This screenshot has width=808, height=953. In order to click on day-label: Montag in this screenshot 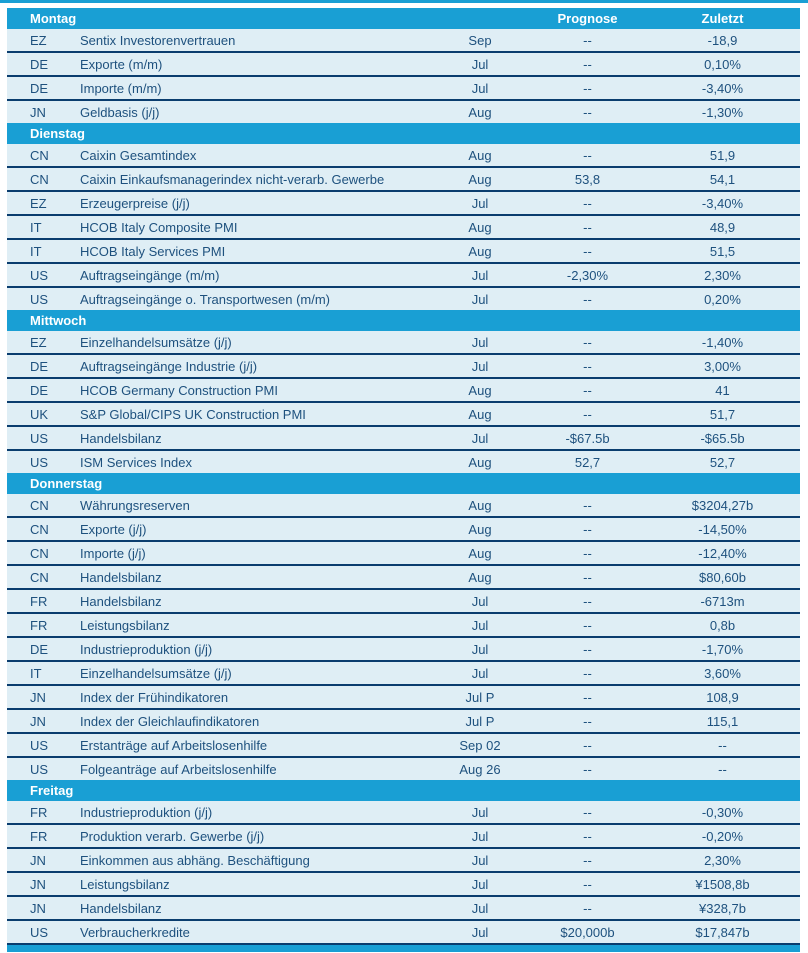, I will do `click(53, 18)`.